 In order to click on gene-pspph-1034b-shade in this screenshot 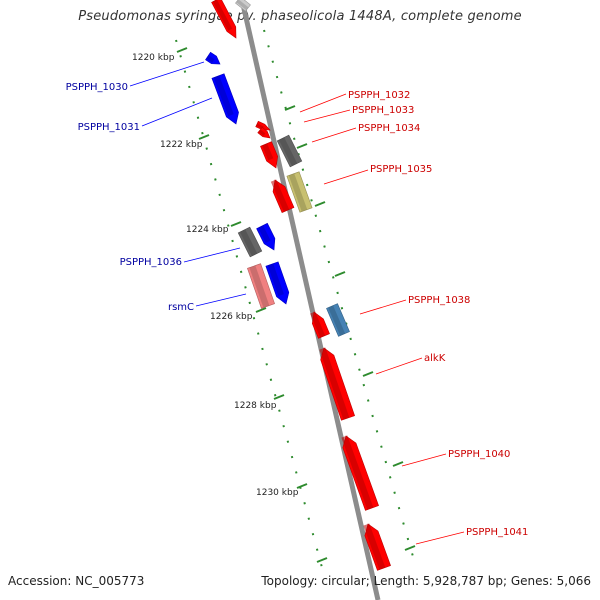, I will do `click(288, 152)`.